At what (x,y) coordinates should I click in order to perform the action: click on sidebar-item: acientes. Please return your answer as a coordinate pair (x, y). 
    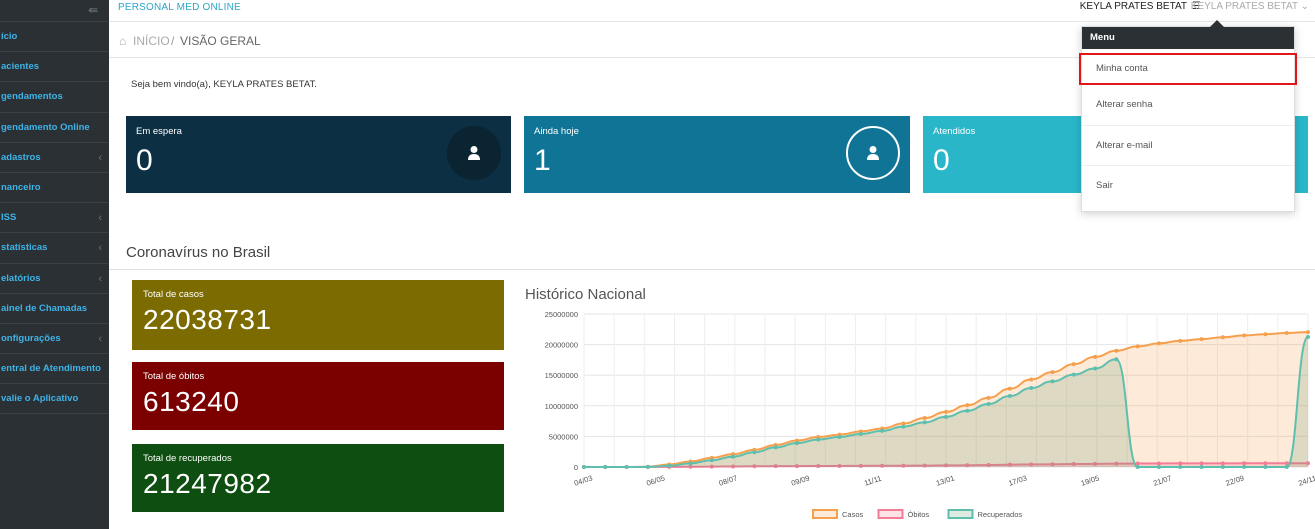
    Looking at the image, I should click on (54, 67).